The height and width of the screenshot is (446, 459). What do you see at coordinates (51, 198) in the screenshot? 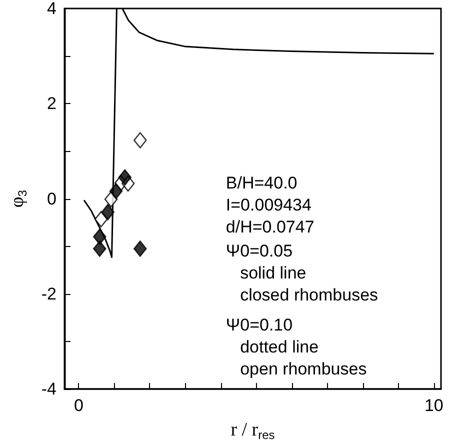
I see `y-tick-label: 0` at bounding box center [51, 198].